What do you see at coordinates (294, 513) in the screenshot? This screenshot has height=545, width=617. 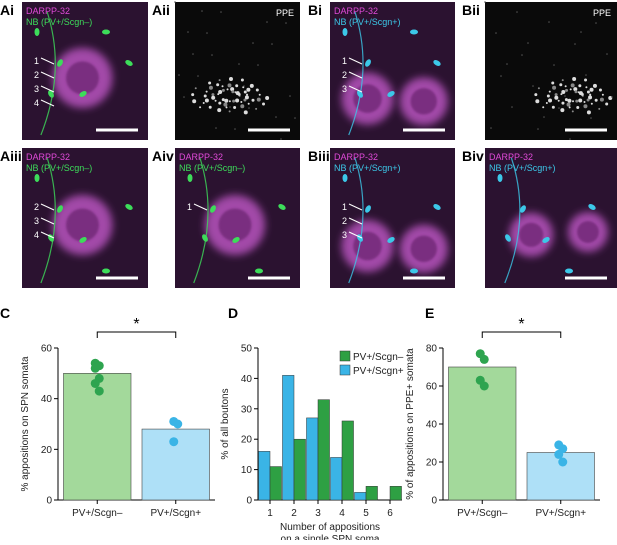 I see `x-tick-label: 2` at bounding box center [294, 513].